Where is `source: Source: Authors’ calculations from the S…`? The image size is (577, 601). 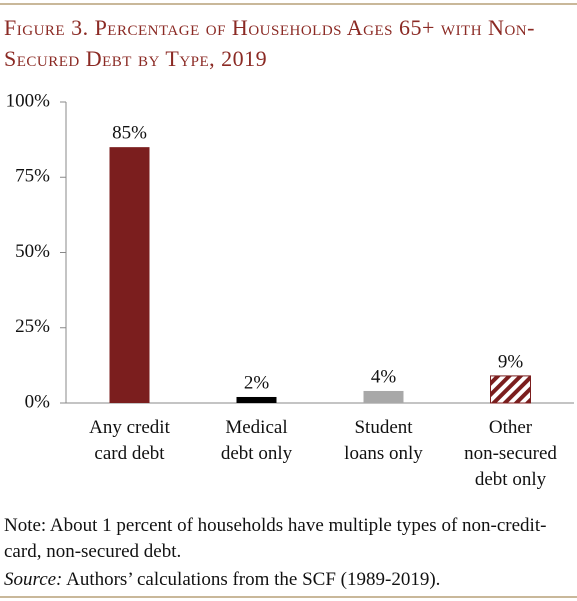 source: Source: Authors’ calculations from the S… is located at coordinates (289, 580).